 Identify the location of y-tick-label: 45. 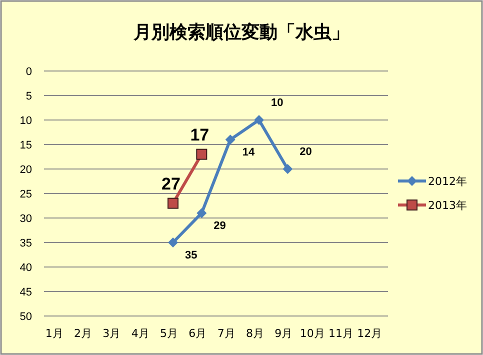
(26, 292).